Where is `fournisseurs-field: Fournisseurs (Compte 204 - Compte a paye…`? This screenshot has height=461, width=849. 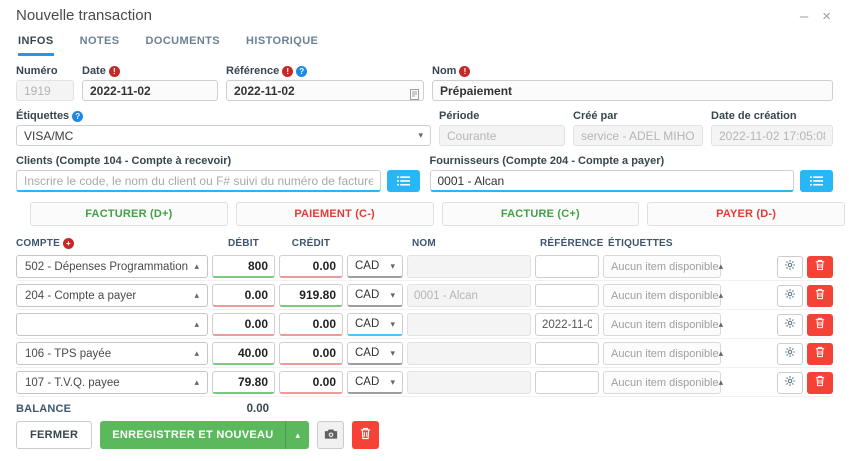 fournisseurs-field: Fournisseurs (Compte 204 - Compte a paye… is located at coordinates (631, 173).